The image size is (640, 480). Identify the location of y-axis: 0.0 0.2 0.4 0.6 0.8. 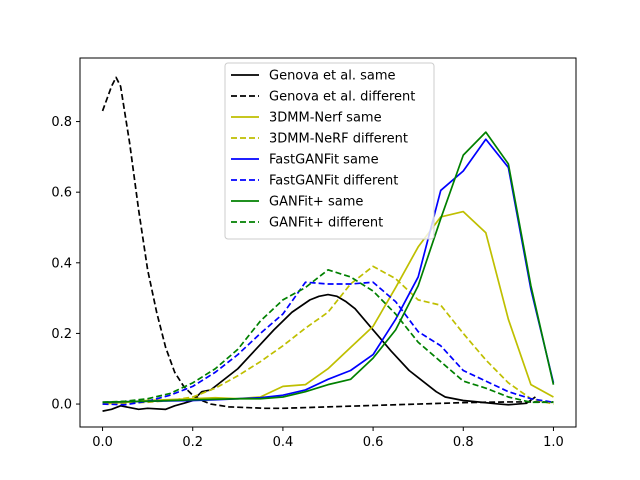
(65, 264).